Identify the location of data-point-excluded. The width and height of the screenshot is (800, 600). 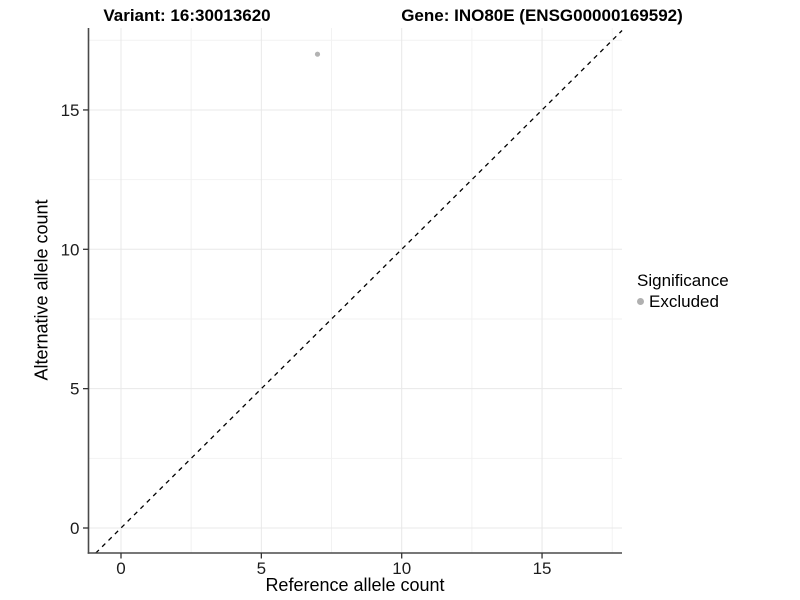
(317, 54).